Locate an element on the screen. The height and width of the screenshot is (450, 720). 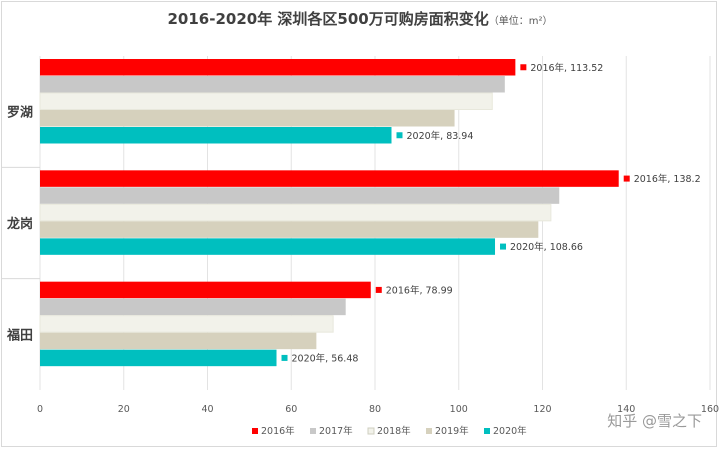
data-label: 2016年, 113.52 is located at coordinates (566, 68).